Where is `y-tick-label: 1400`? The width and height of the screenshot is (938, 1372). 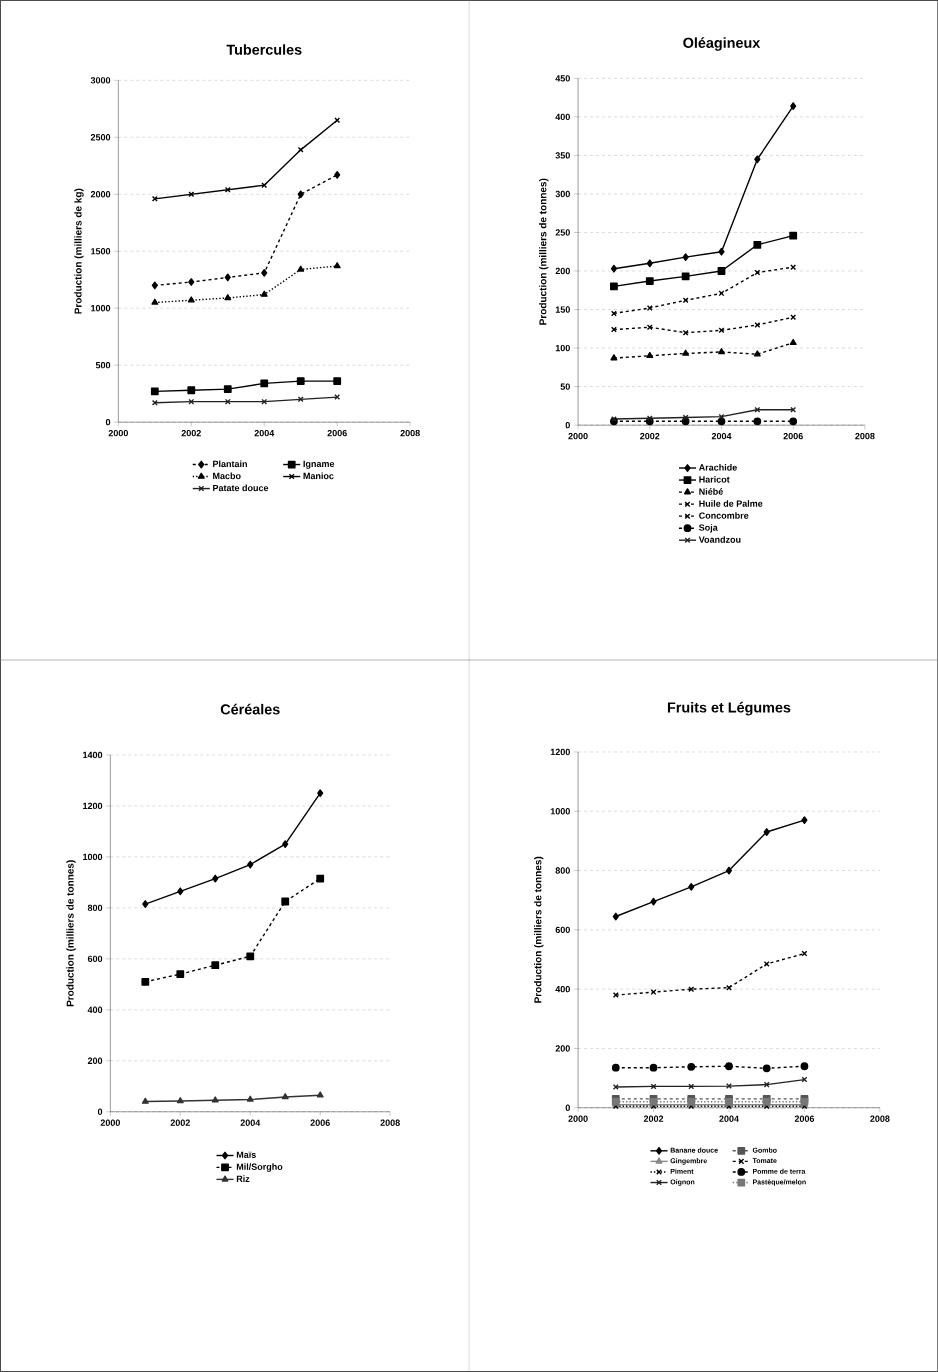
y-tick-label: 1400 is located at coordinates (92, 755).